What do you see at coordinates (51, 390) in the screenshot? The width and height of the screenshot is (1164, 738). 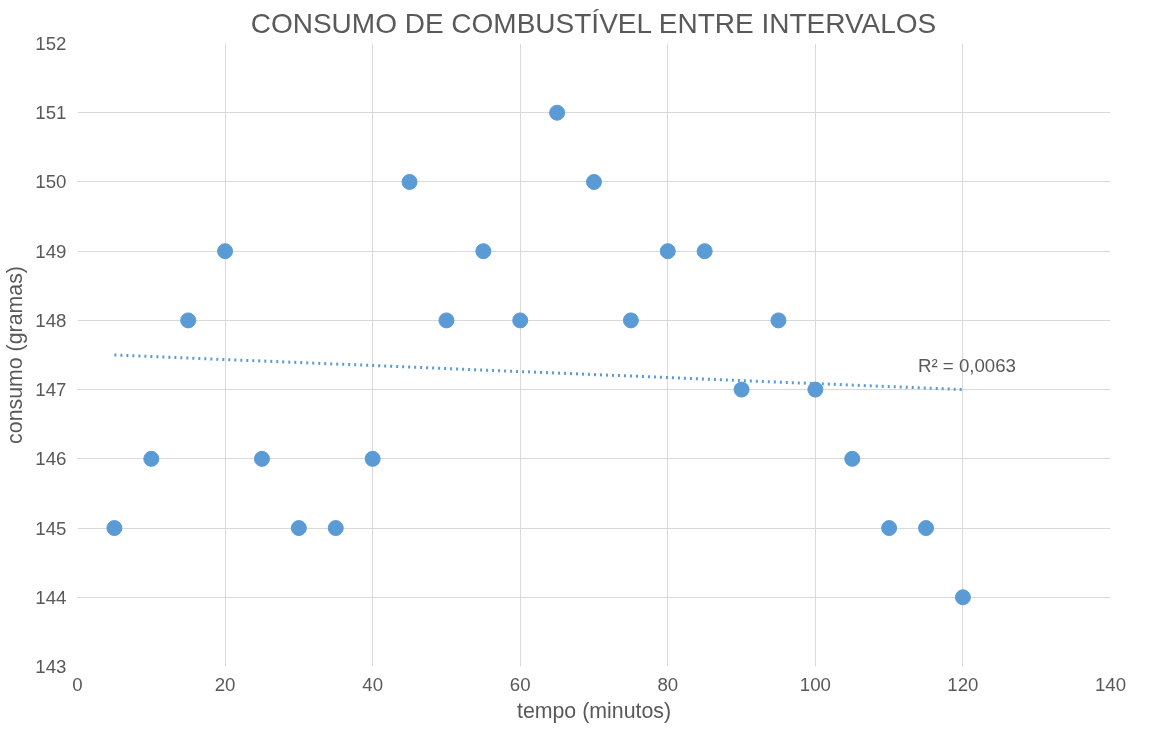 I see `y-tick-label: 147` at bounding box center [51, 390].